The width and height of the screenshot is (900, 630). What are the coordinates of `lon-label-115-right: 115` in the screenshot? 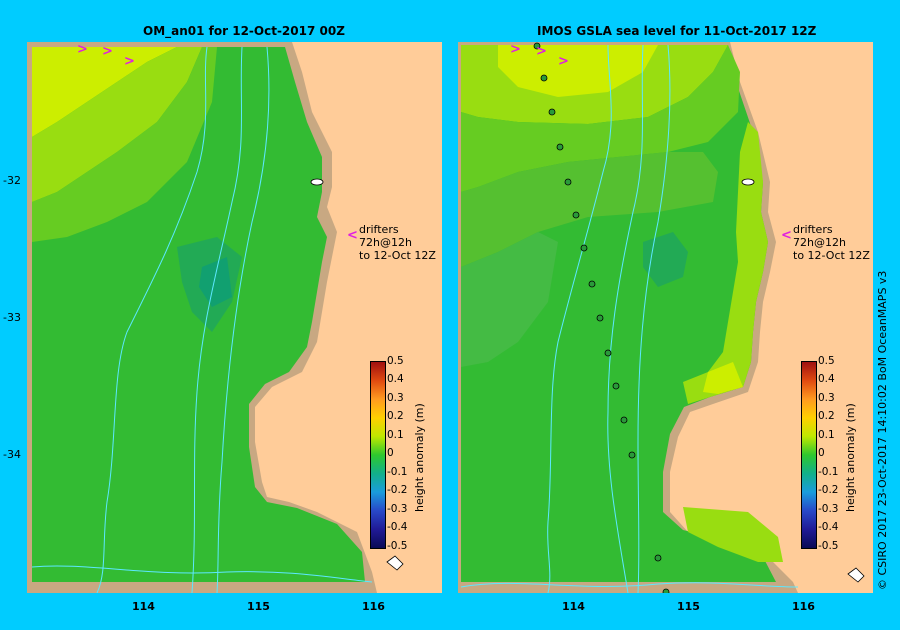 It's located at (688, 606).